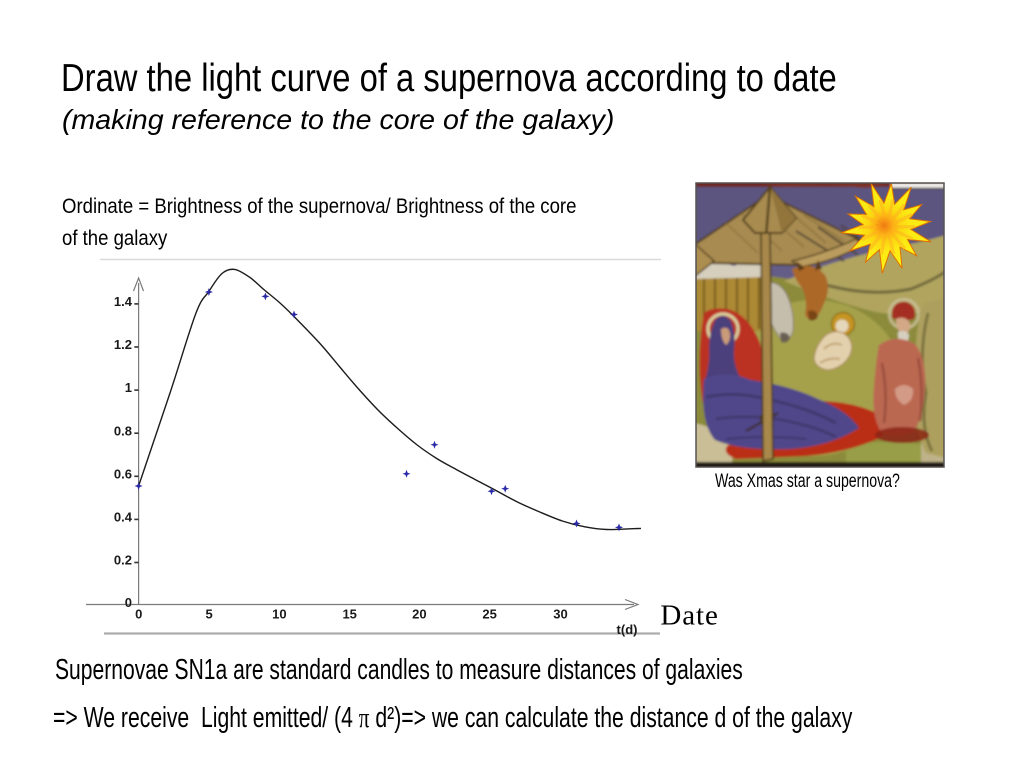 The height and width of the screenshot is (768, 1024). I want to click on svg-text: 1.2, so click(123, 344).